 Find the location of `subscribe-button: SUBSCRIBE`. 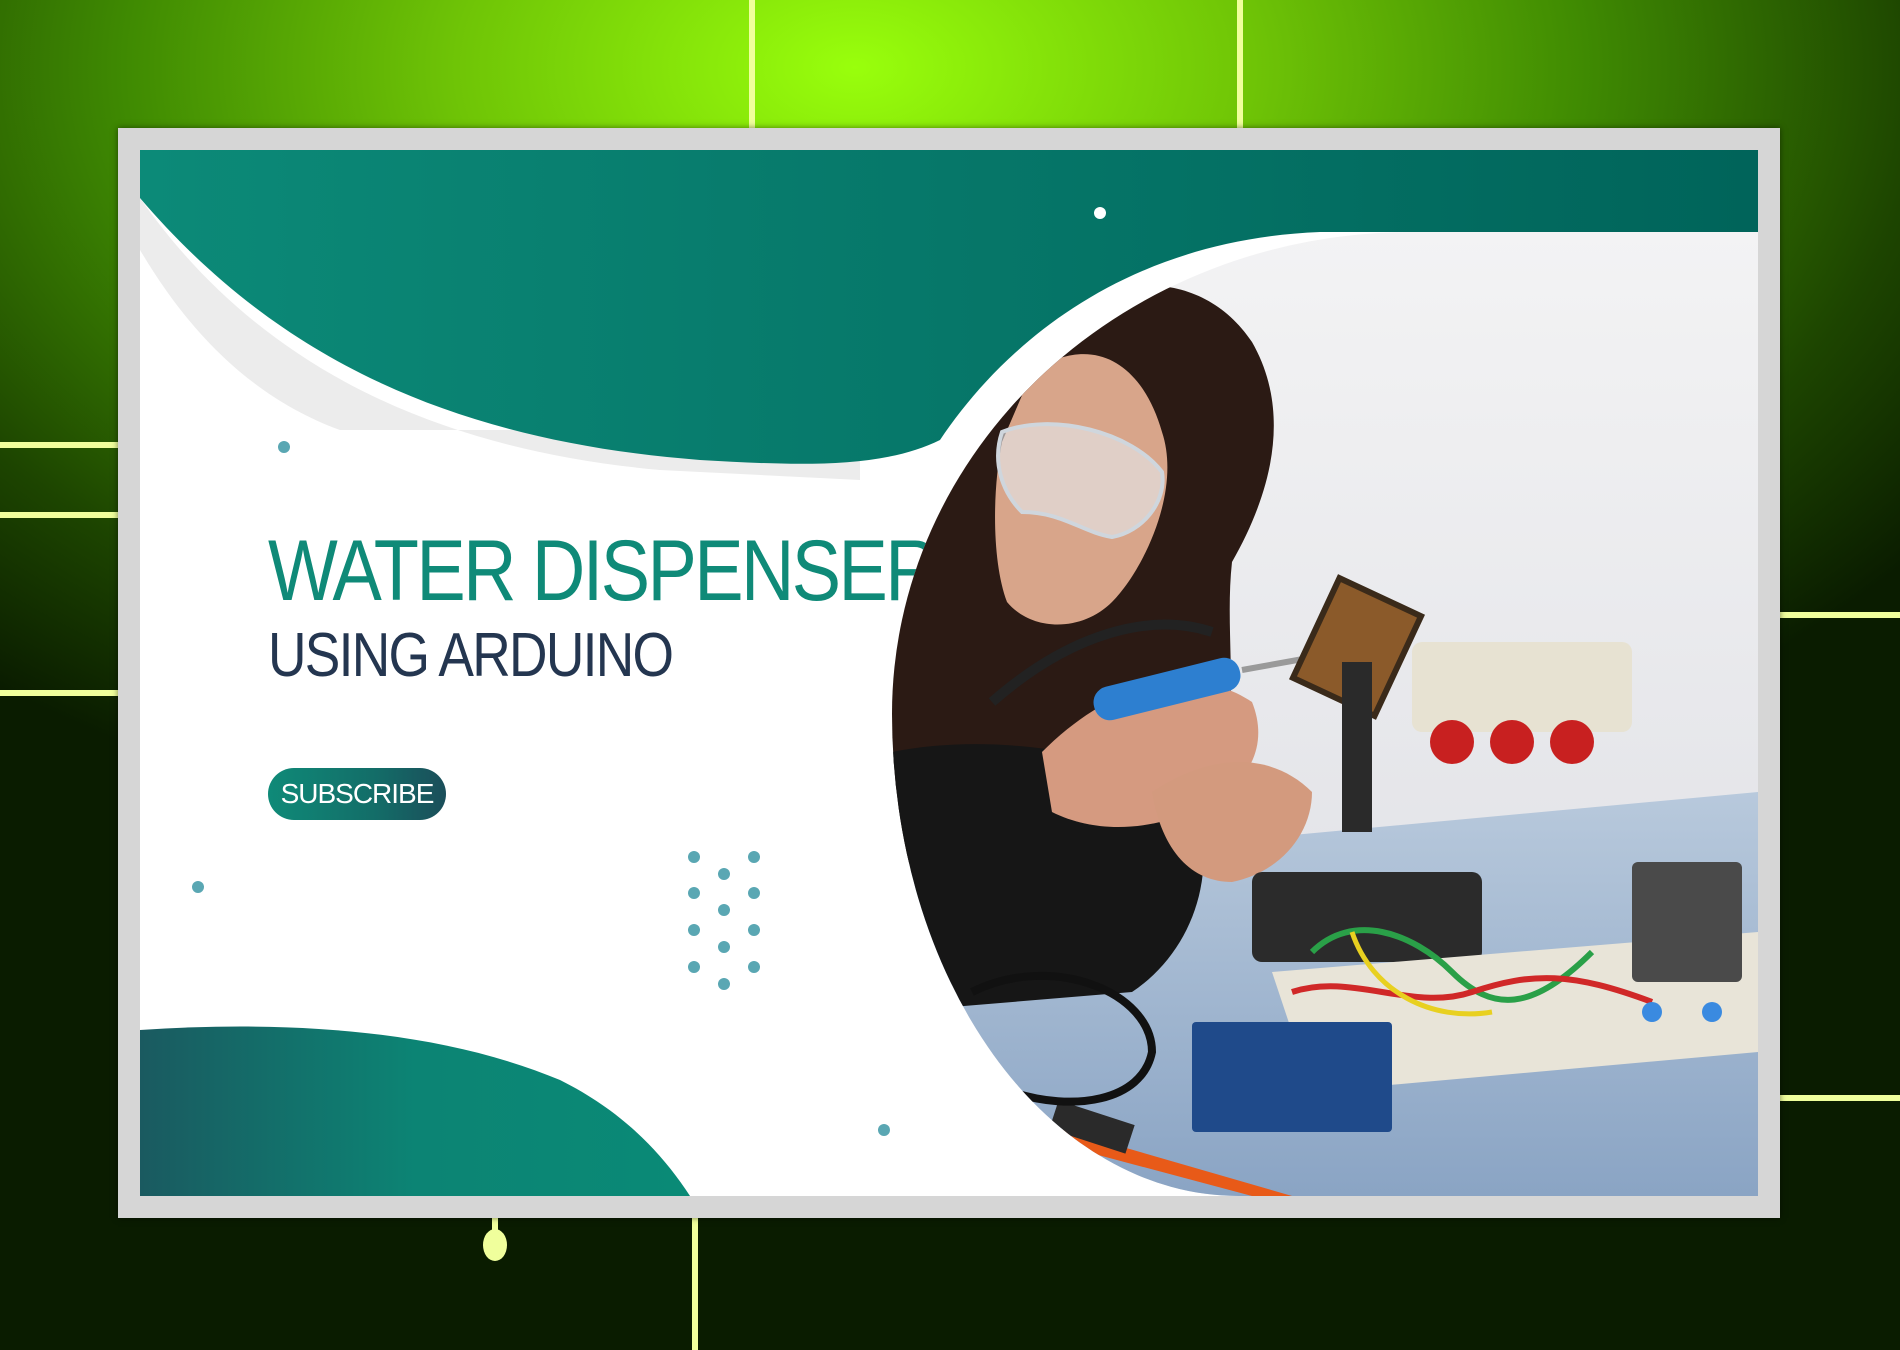

subscribe-button: SUBSCRIBE is located at coordinates (357, 794).